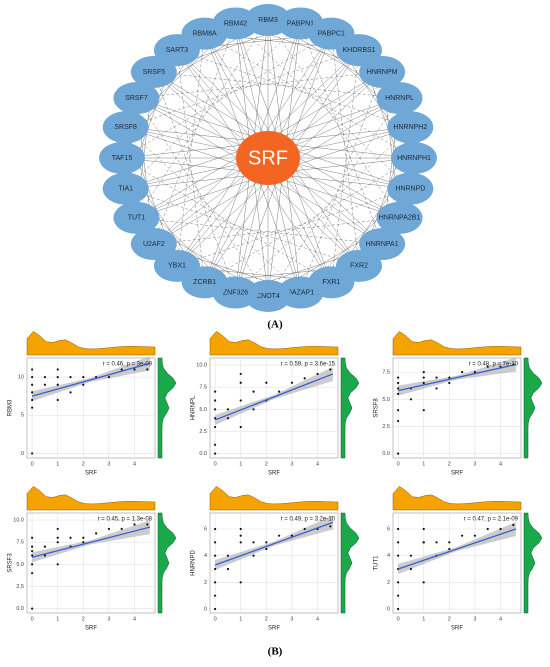  Describe the element at coordinates (474, 464) in the screenshot. I see `x-tick-label: 3` at that location.